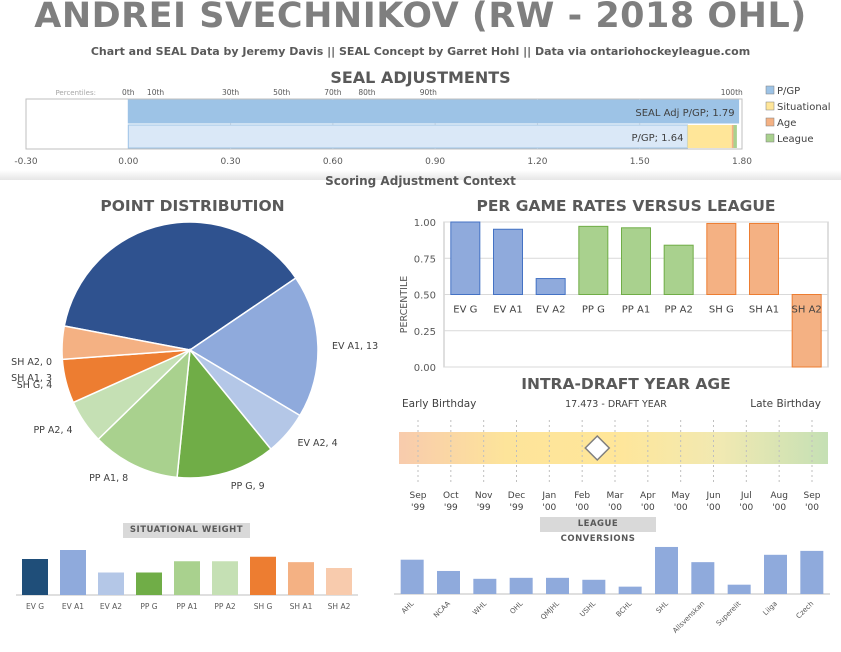  What do you see at coordinates (128, 162) in the screenshot?
I see `seal-tick-label: 0.00` at bounding box center [128, 162].